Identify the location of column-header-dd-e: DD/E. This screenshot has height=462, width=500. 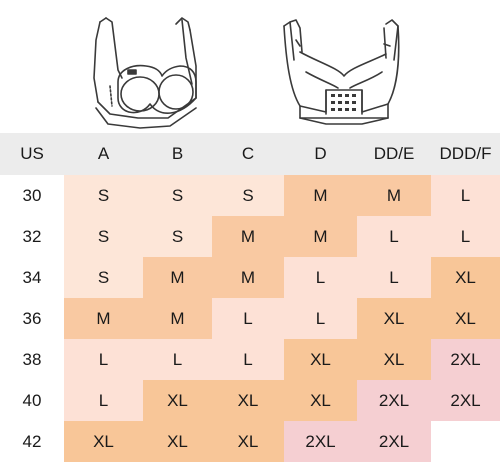
(394, 153).